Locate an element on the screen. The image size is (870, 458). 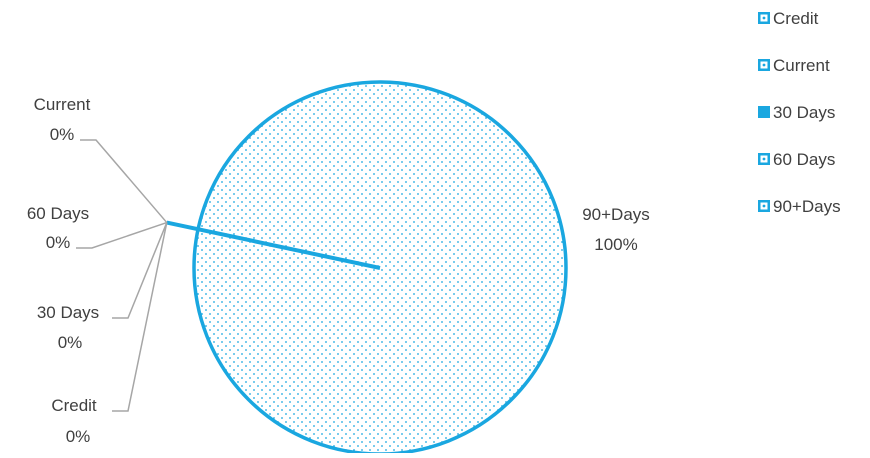
legend-item-credit: Credit is located at coordinates (788, 18).